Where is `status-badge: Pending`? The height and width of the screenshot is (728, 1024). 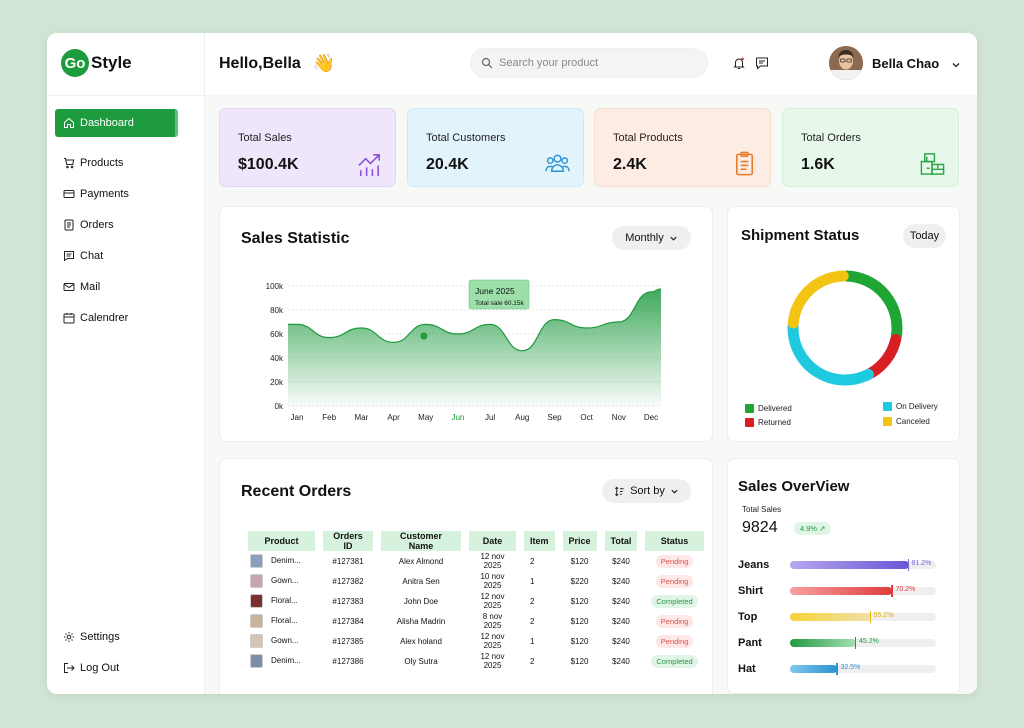
status-badge: Pending is located at coordinates (674, 621).